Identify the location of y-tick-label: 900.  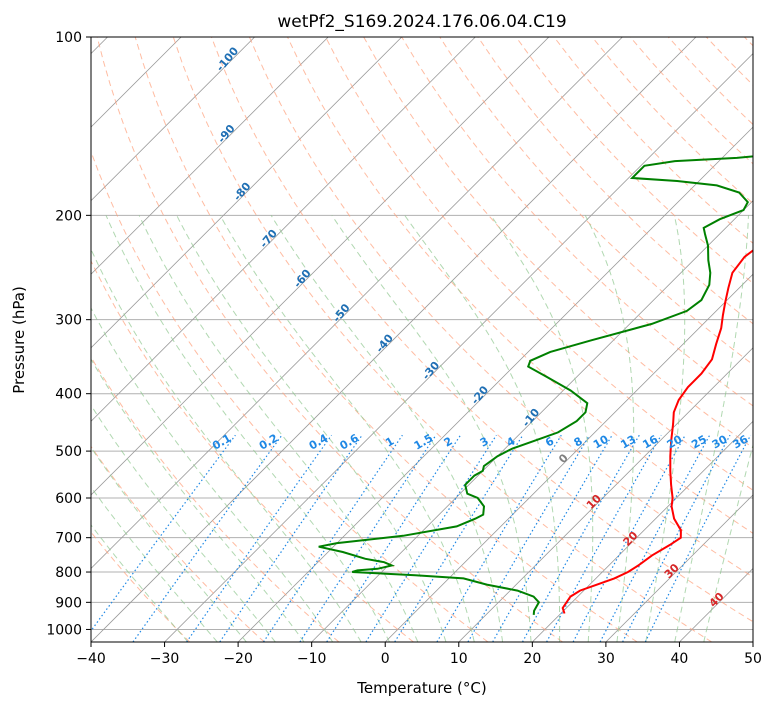
(68, 603).